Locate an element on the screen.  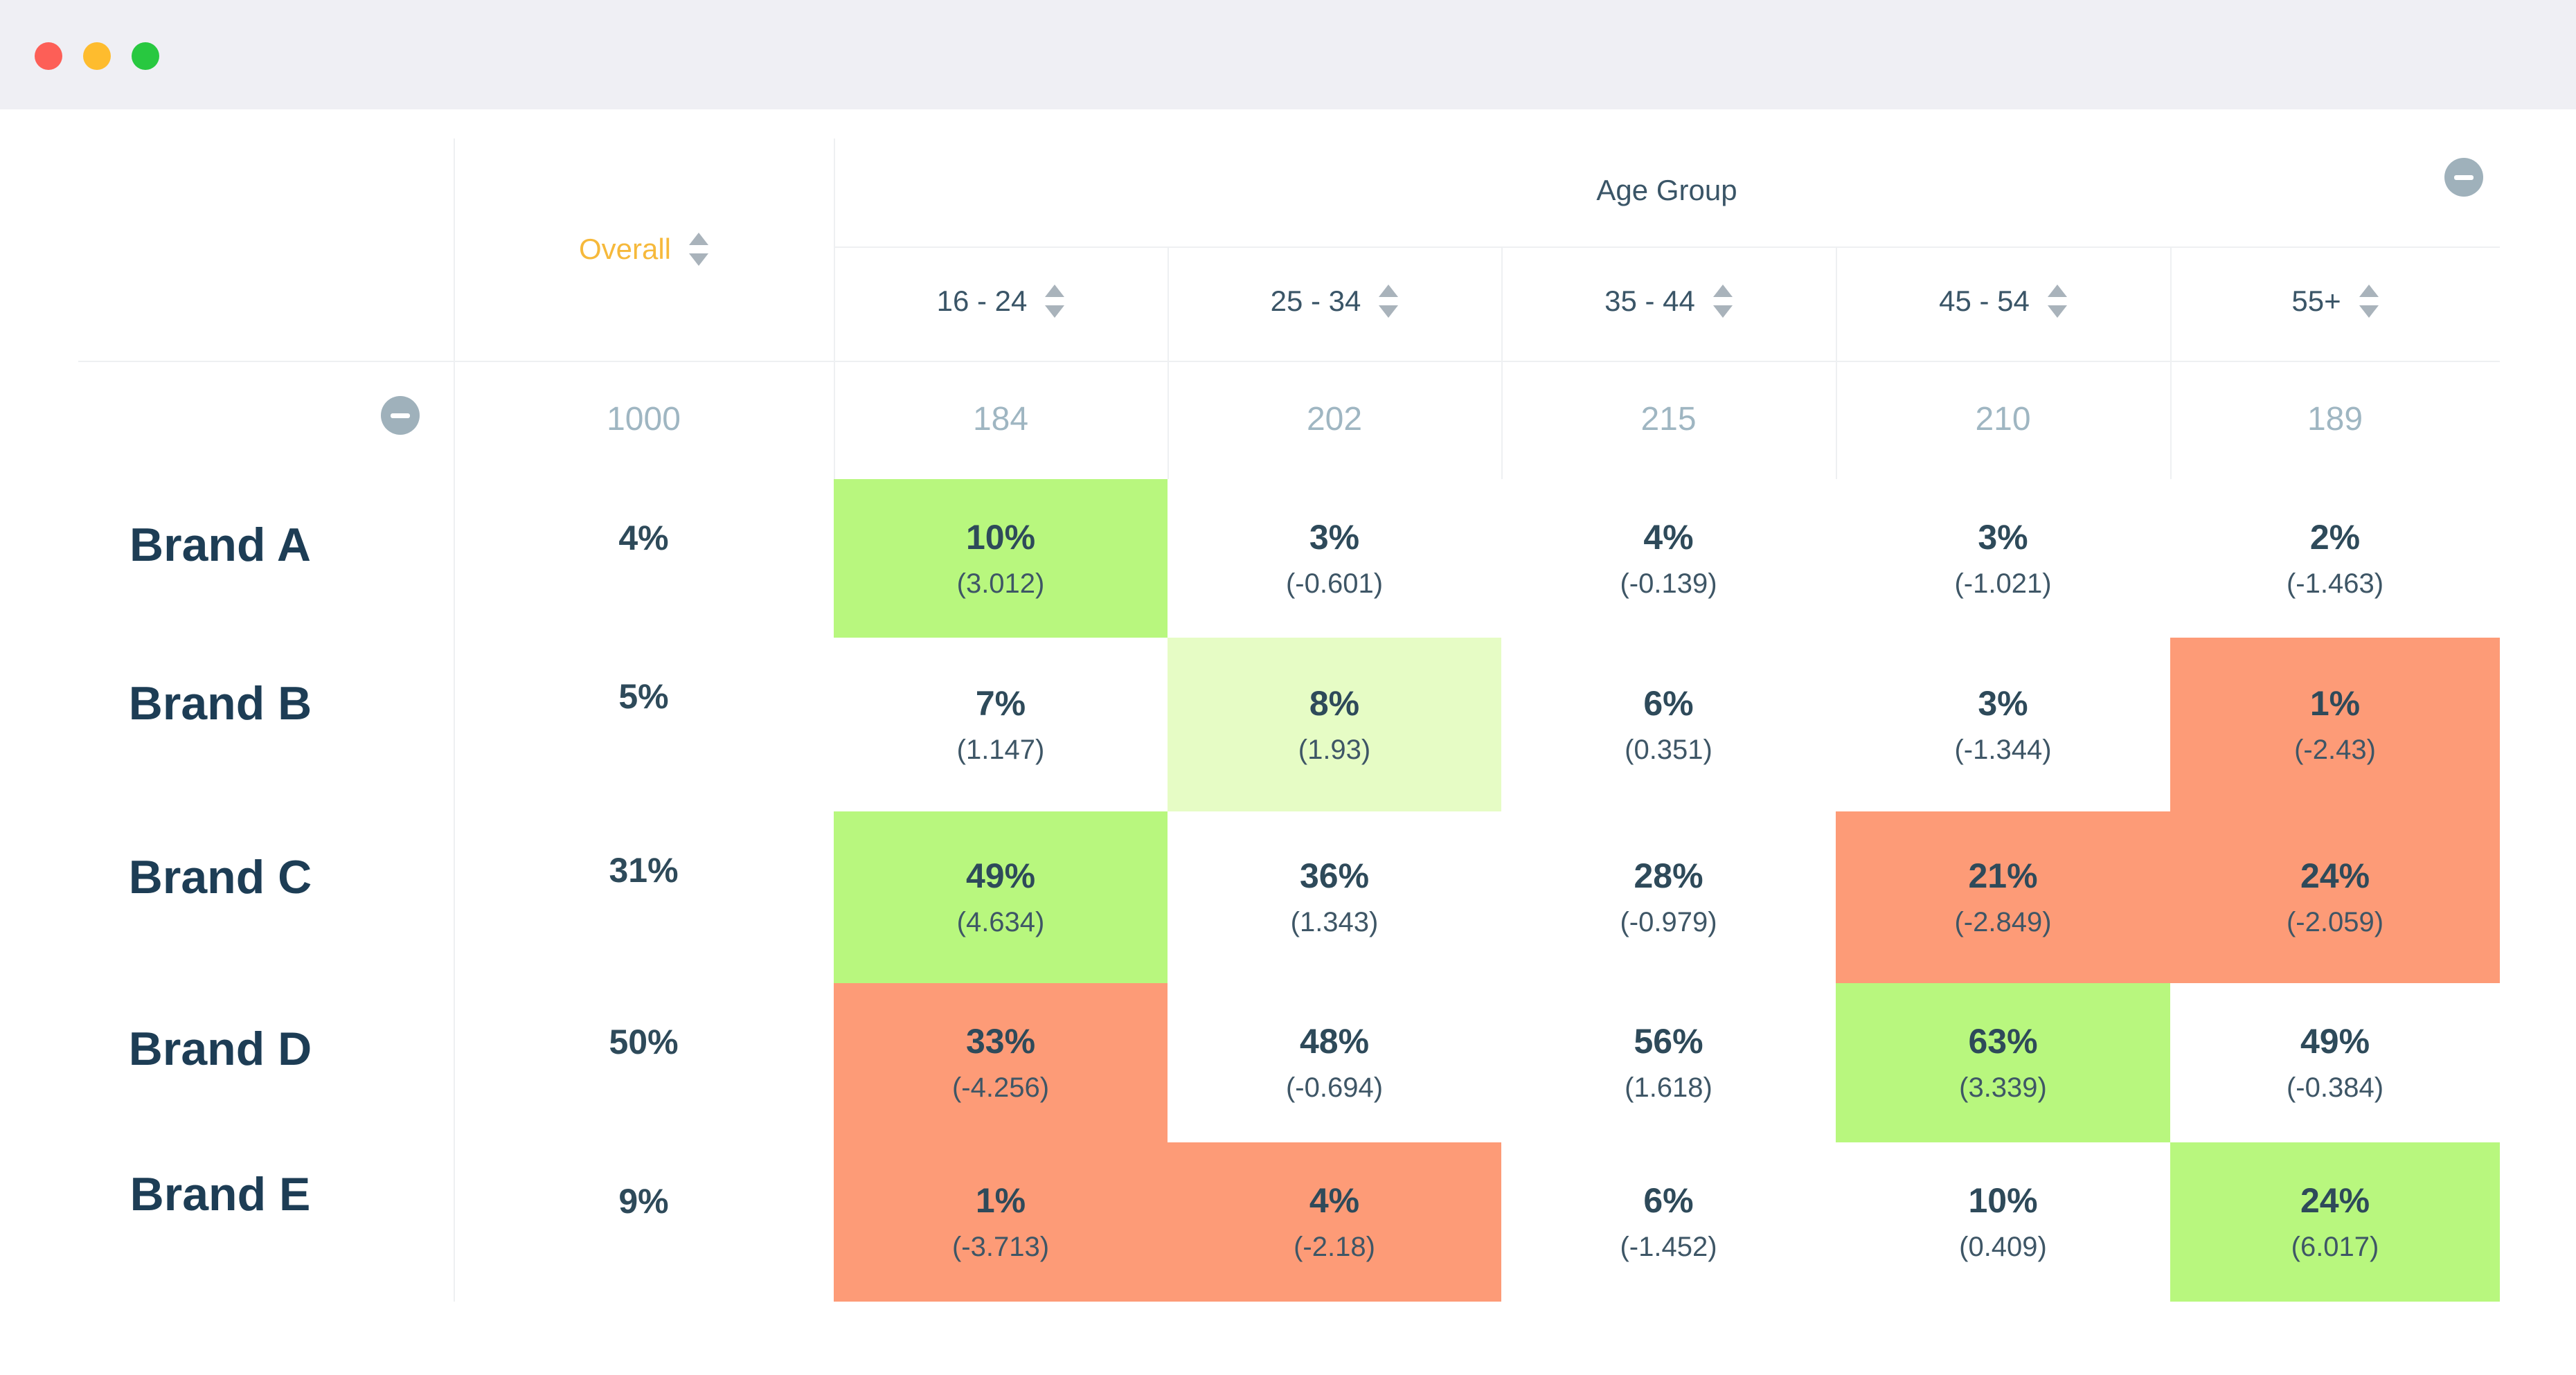
column-header: 35 - 44 is located at coordinates (1669, 301).